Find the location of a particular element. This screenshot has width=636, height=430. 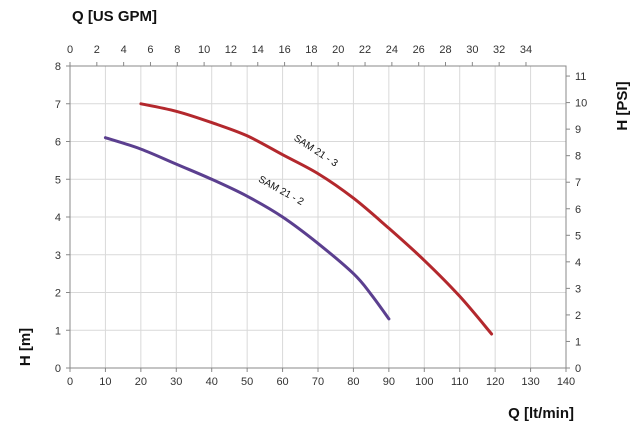

x-tick-label: 130 is located at coordinates (530, 382).